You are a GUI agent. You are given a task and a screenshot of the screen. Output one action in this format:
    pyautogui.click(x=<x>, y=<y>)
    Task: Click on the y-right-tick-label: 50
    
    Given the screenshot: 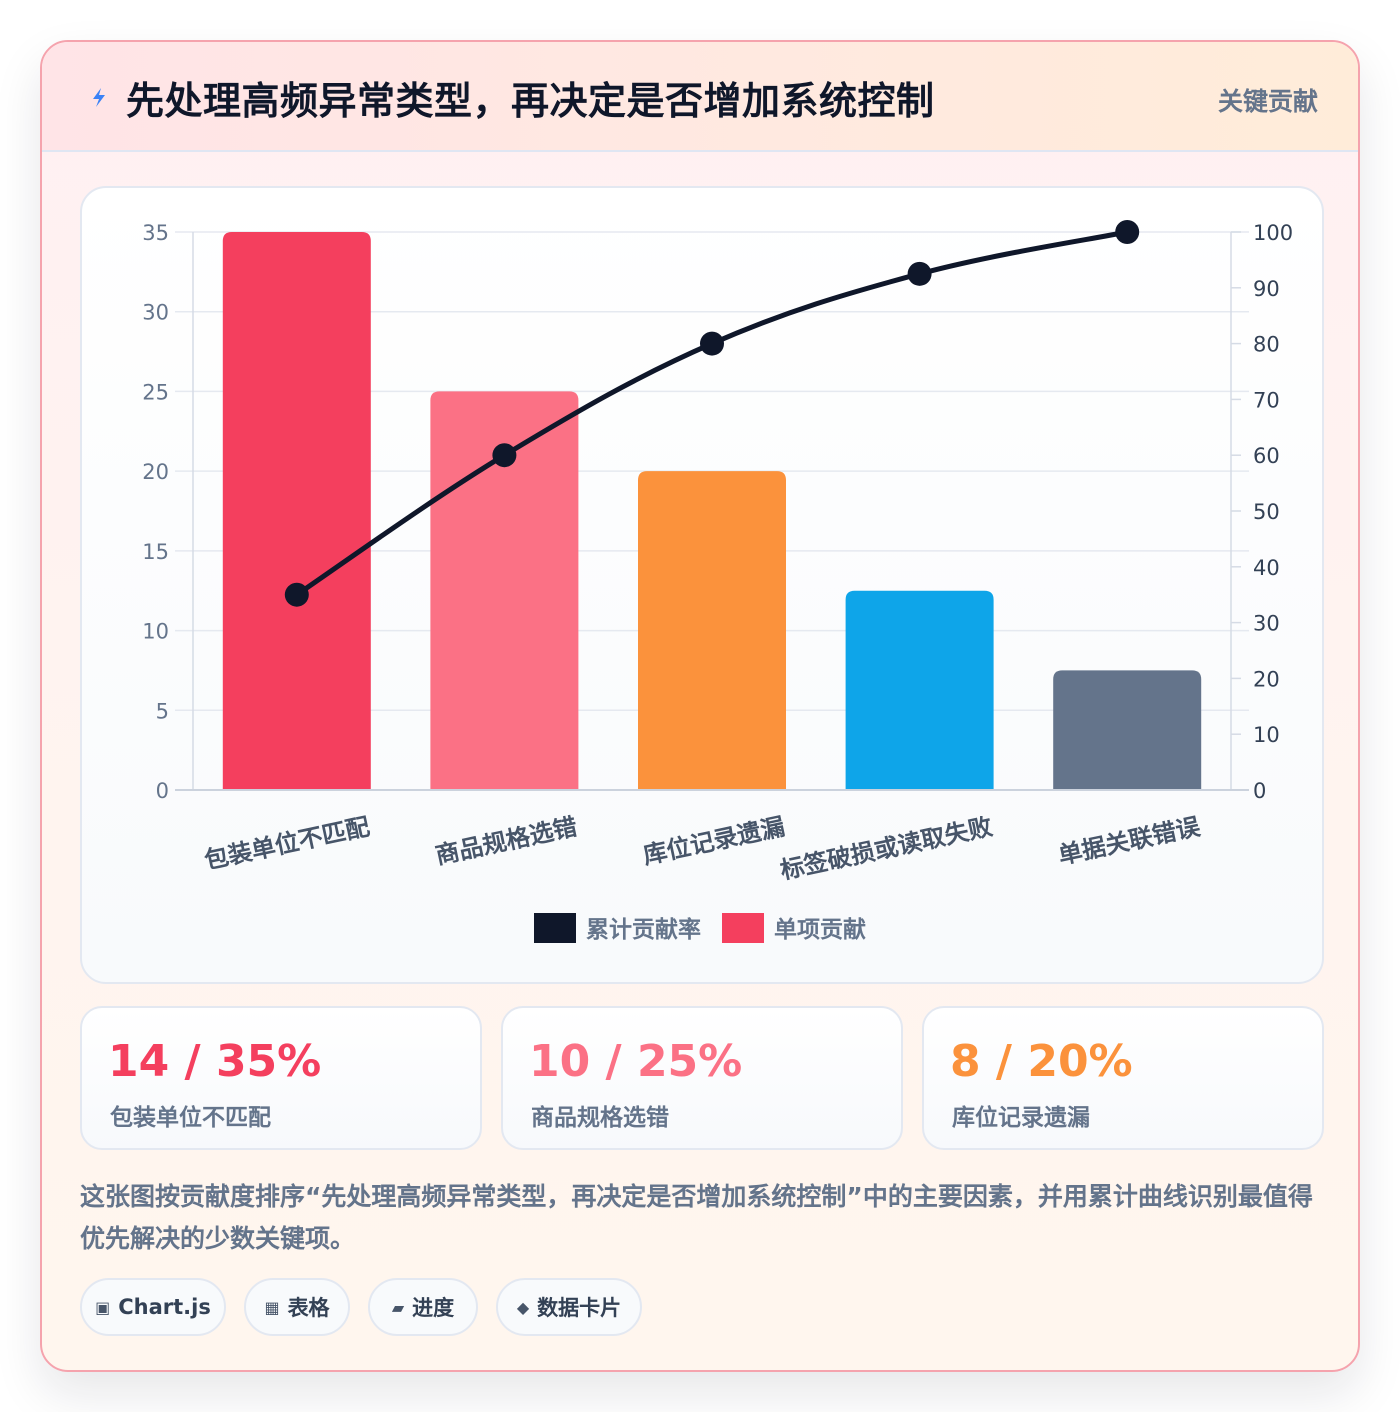 What is the action you would take?
    pyautogui.click(x=1266, y=512)
    